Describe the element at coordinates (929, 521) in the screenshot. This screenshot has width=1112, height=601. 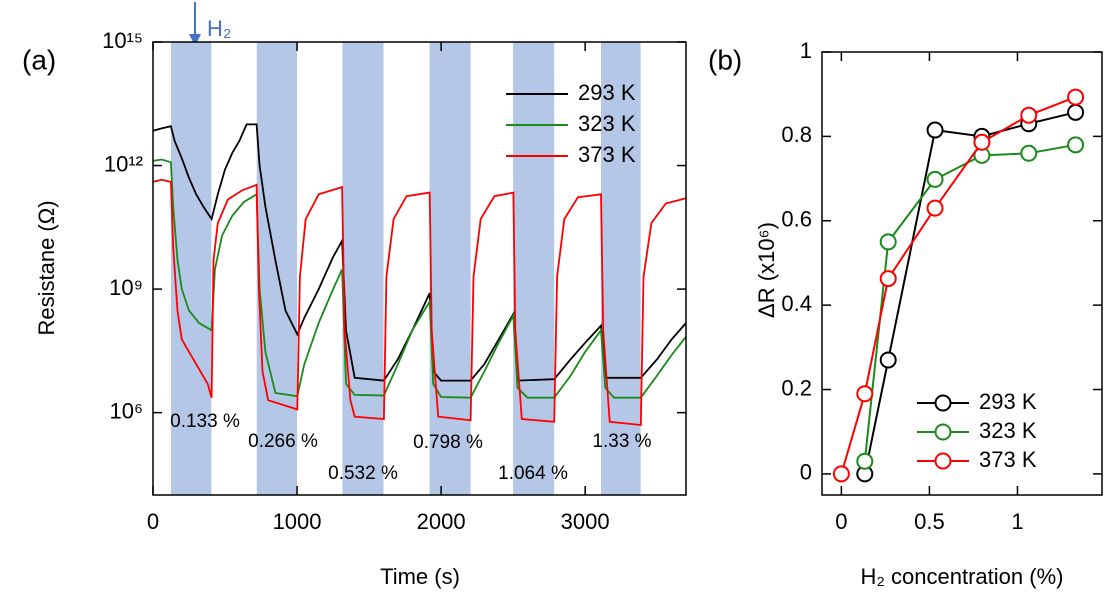
I see `x-tick-label: 0.5` at that location.